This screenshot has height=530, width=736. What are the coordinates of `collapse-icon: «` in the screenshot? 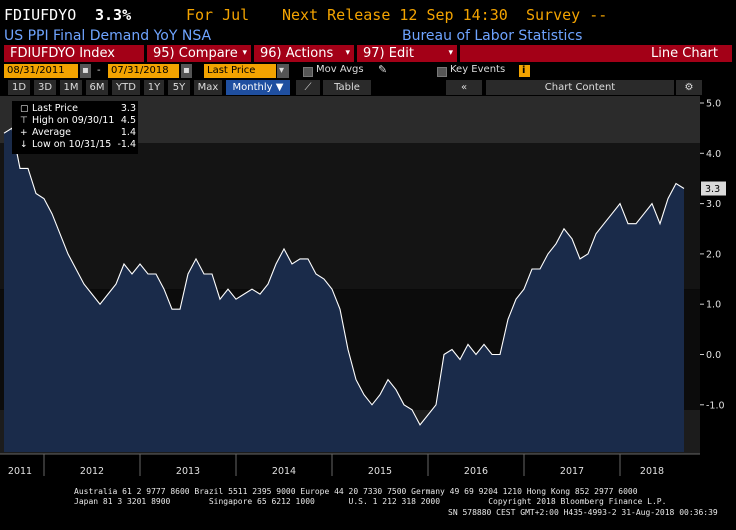 It's located at (464, 87).